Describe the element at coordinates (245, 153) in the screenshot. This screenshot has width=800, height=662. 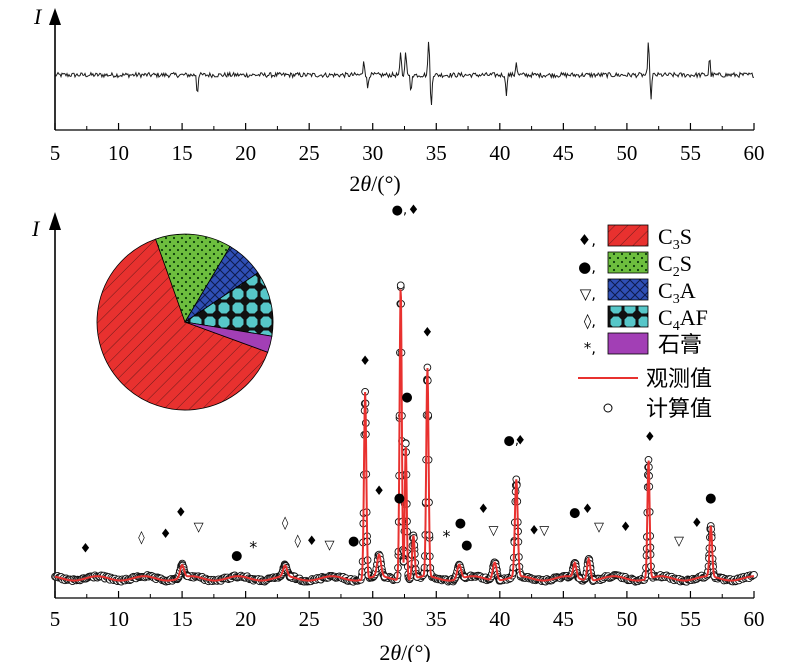
I see `x-tick-label: 20` at that location.